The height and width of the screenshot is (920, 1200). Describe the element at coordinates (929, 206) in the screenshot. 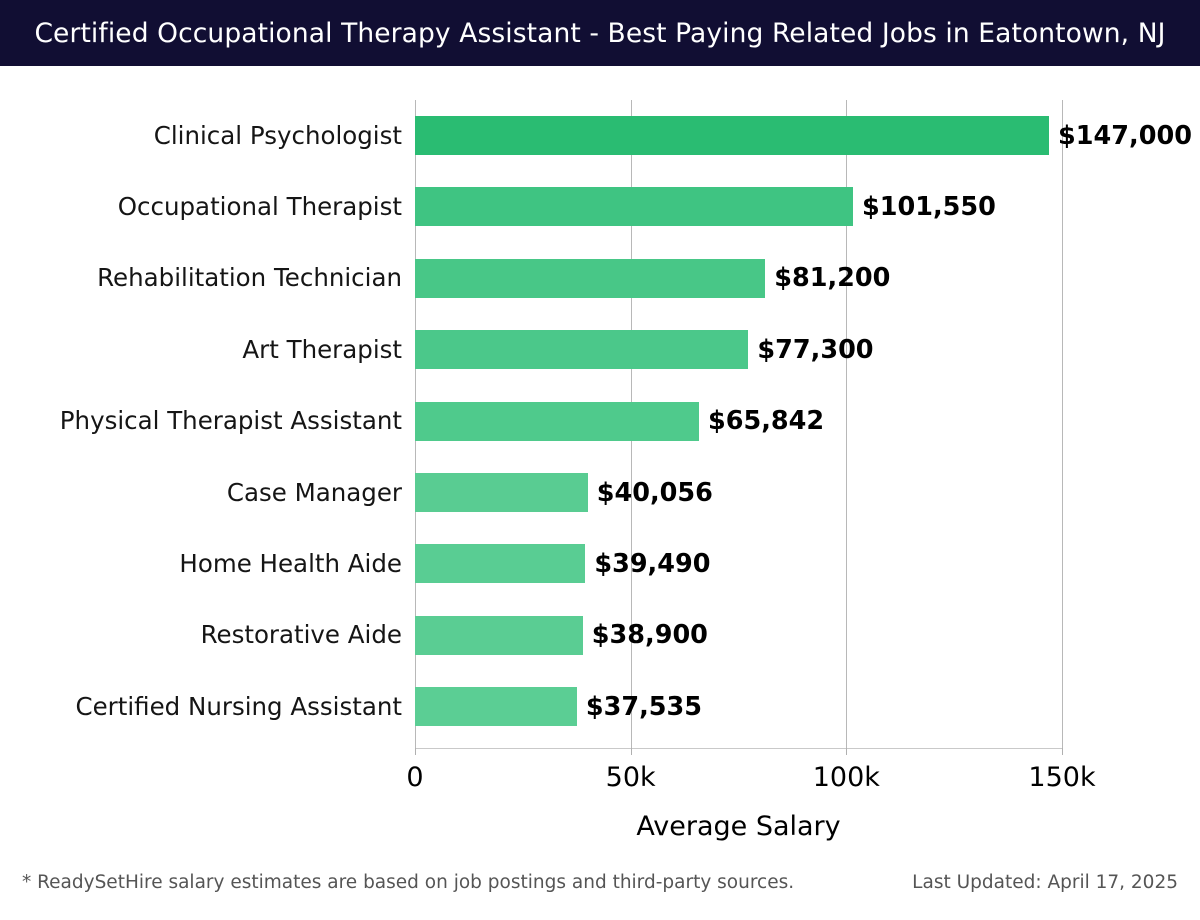

I see `bar-value-label: $101,550` at that location.